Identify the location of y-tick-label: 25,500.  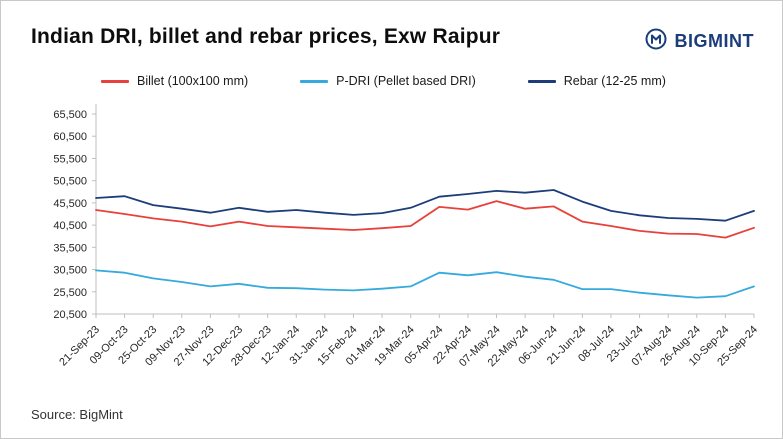
(70, 293).